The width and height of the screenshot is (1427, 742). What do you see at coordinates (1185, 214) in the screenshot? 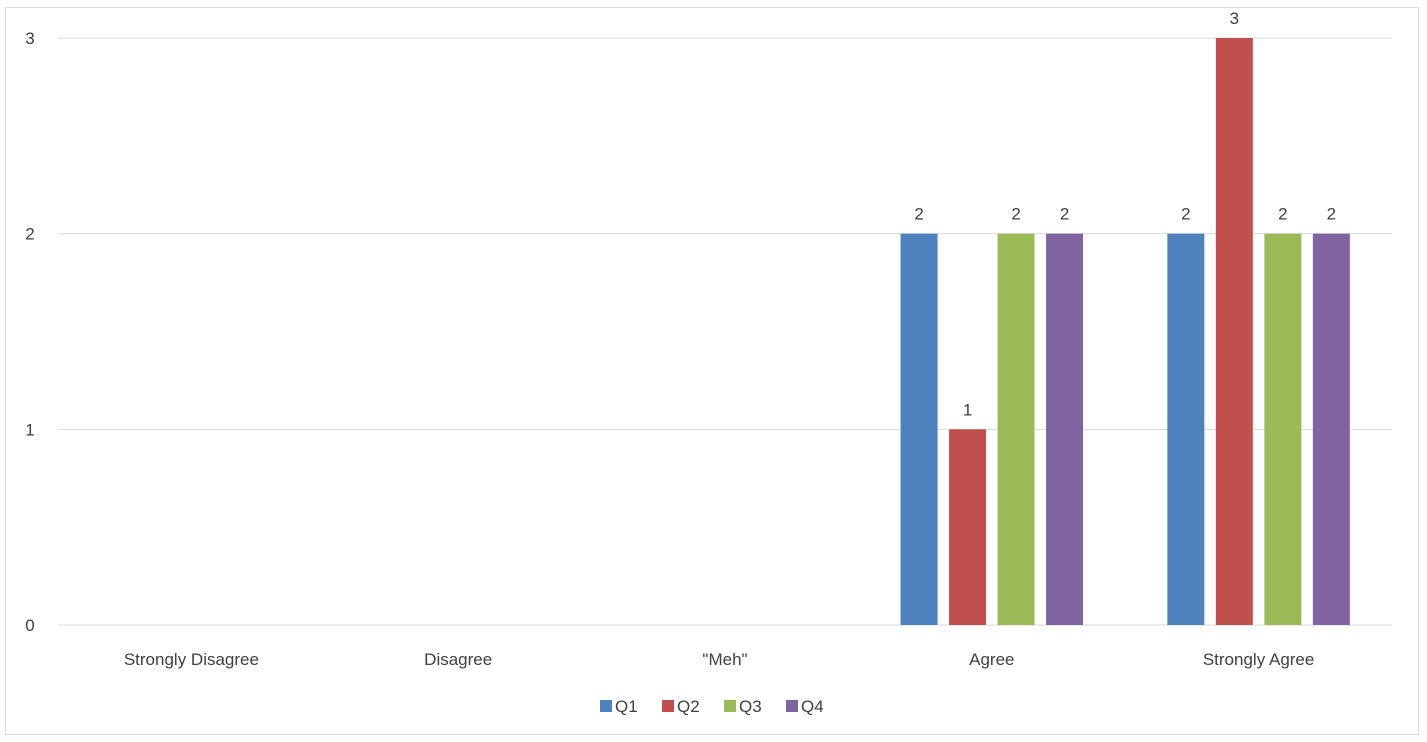
I see `data-label-q1-4: 2` at bounding box center [1185, 214].